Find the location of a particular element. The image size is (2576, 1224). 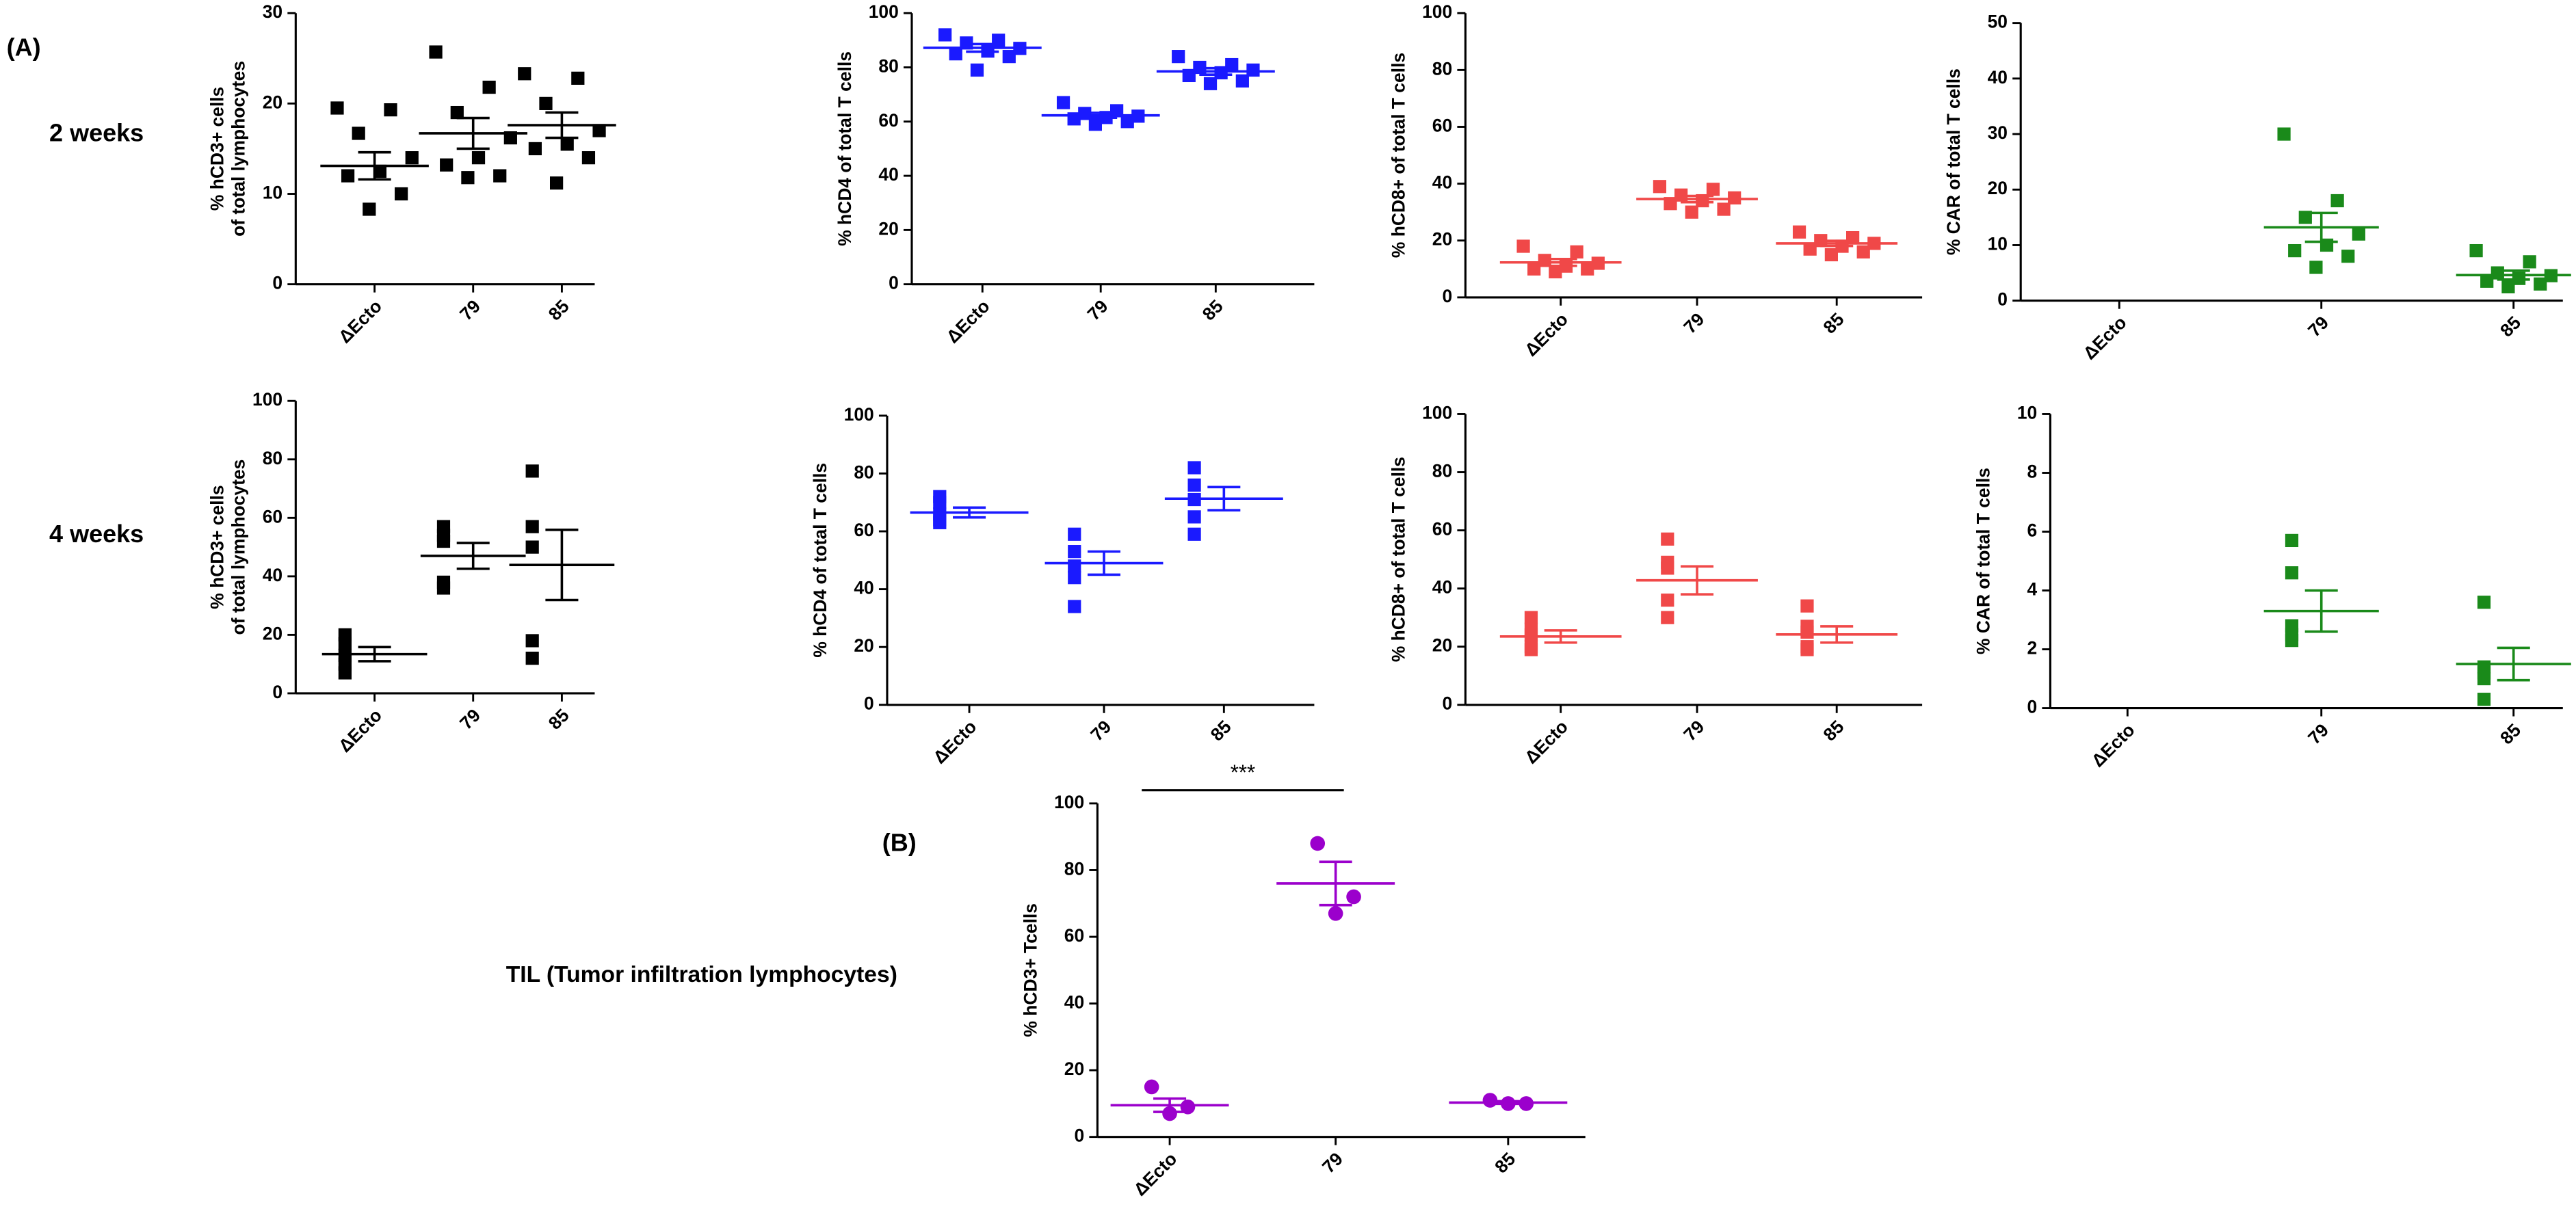

row-label: 2 weeks is located at coordinates (96, 133).